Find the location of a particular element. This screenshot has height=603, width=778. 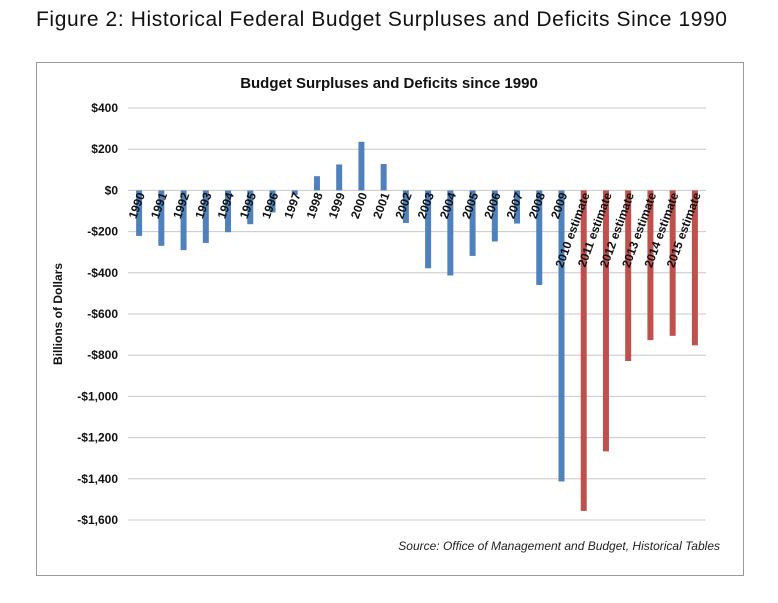

category-label: 2004 is located at coordinates (448, 205).